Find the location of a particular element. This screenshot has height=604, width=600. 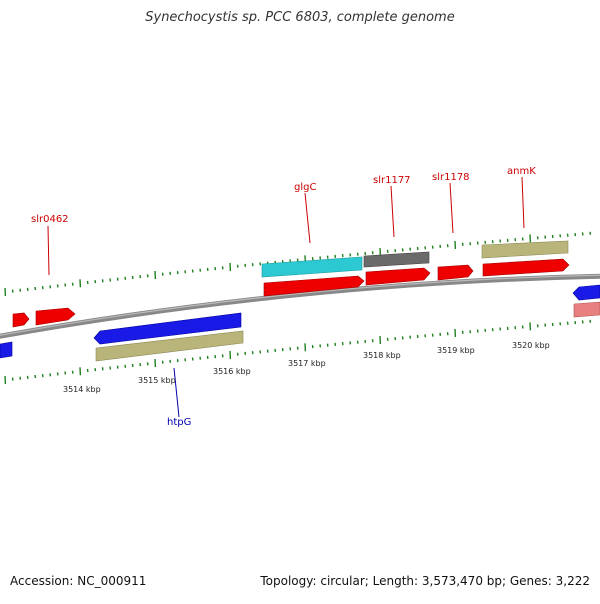

scale-label: 3518 kbp is located at coordinates (382, 355).